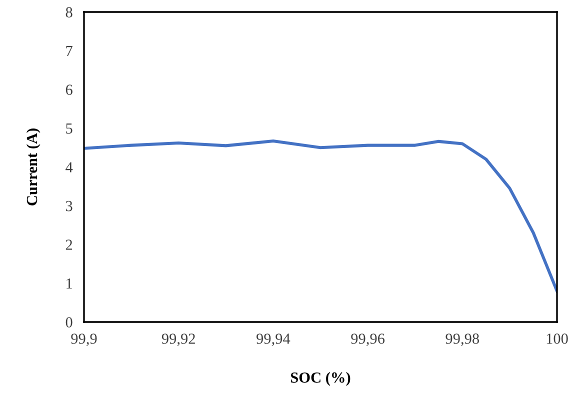 Image resolution: width=585 pixels, height=401 pixels. I want to click on y-tick-label: 0, so click(69, 322).